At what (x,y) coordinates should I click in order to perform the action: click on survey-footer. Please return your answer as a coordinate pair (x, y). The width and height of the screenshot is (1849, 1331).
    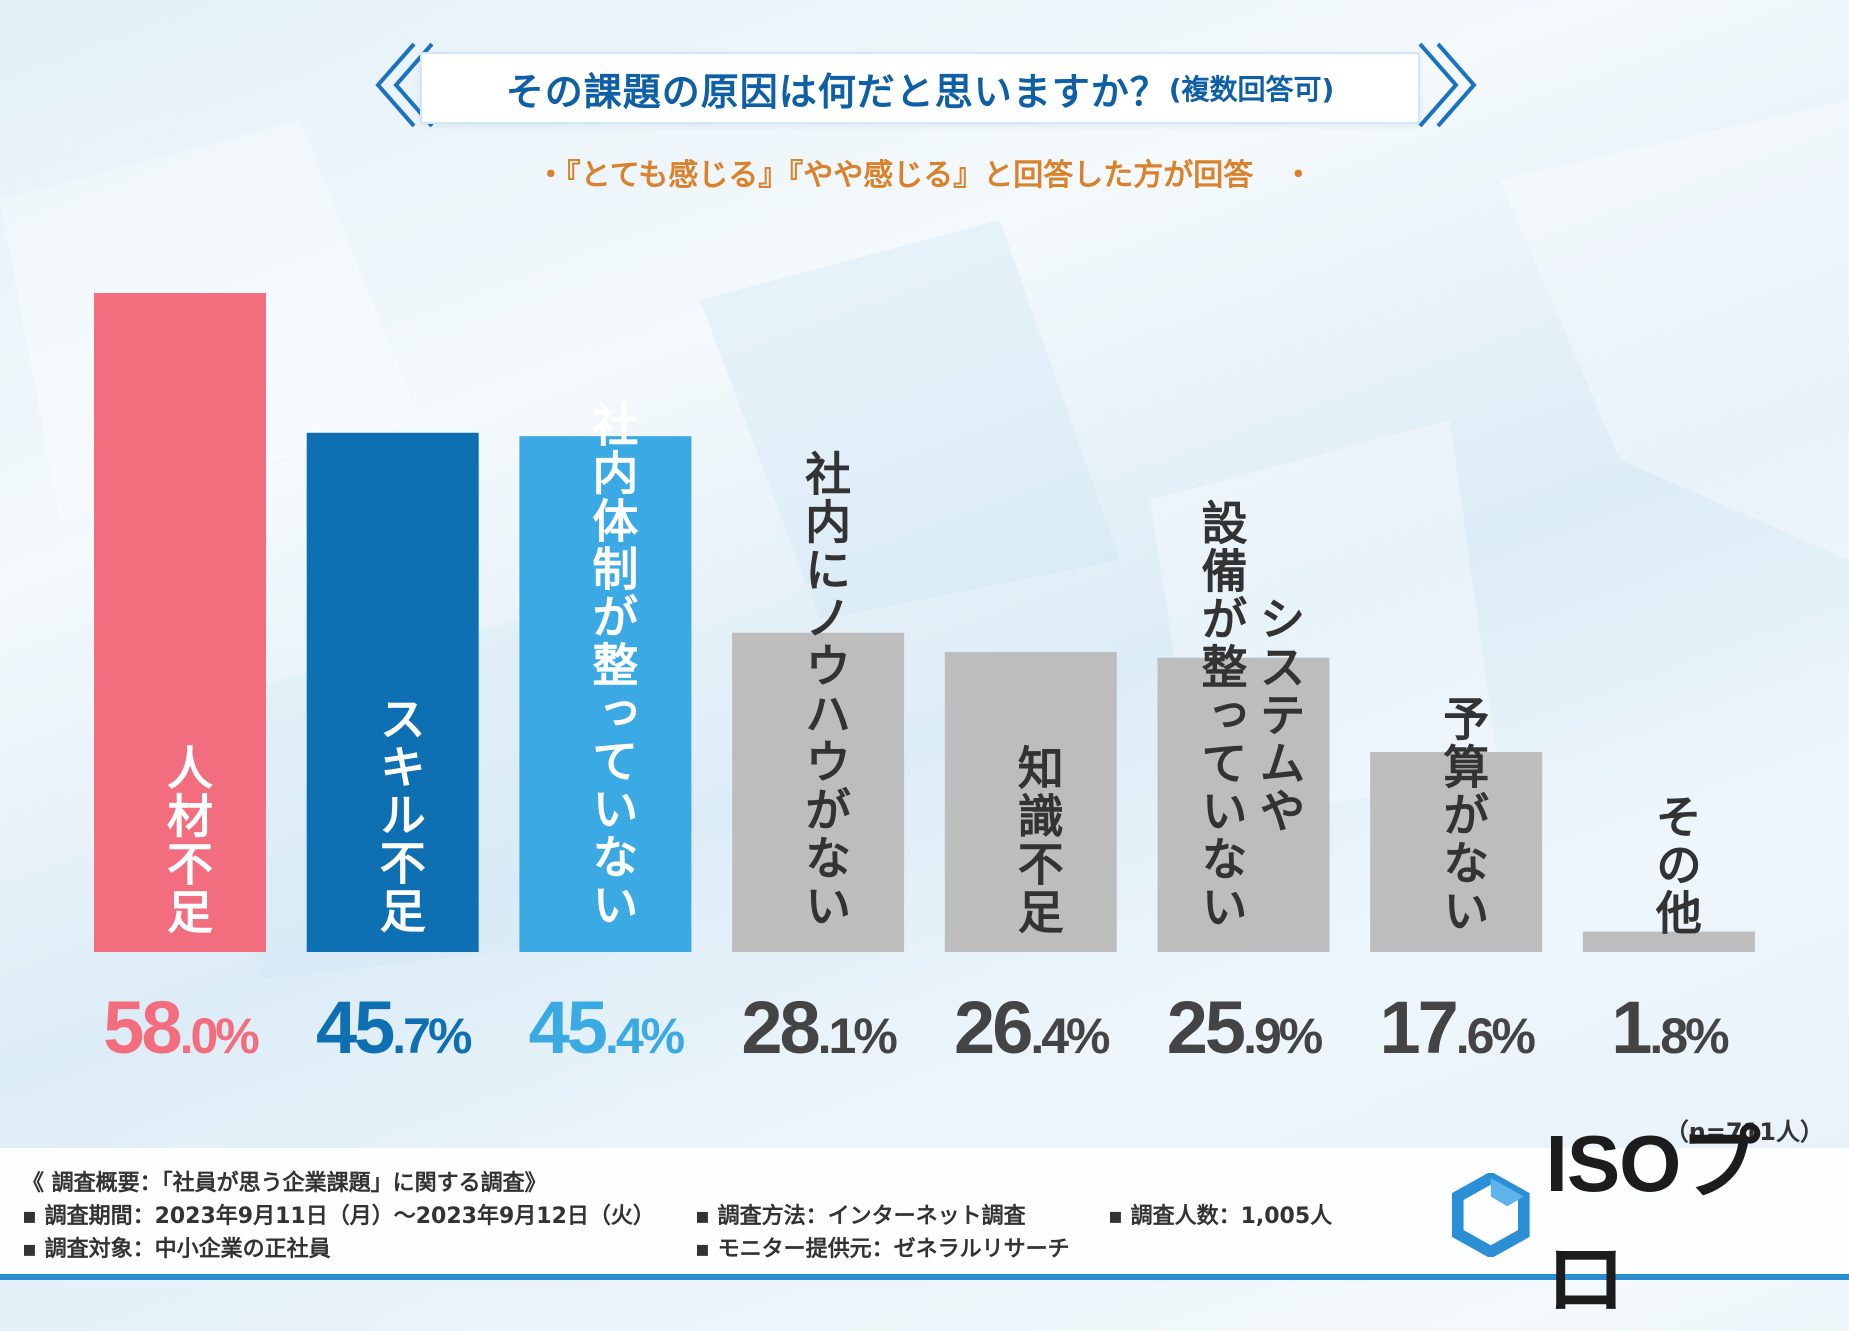
    Looking at the image, I should click on (924, 1214).